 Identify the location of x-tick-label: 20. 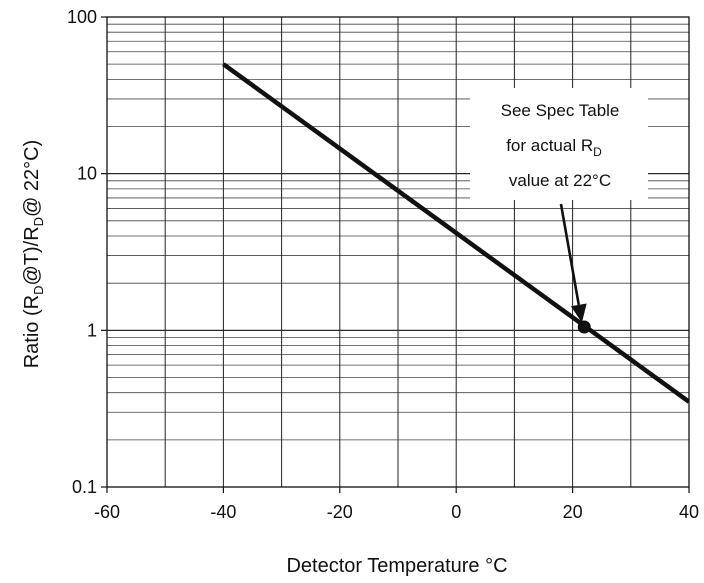
(573, 512).